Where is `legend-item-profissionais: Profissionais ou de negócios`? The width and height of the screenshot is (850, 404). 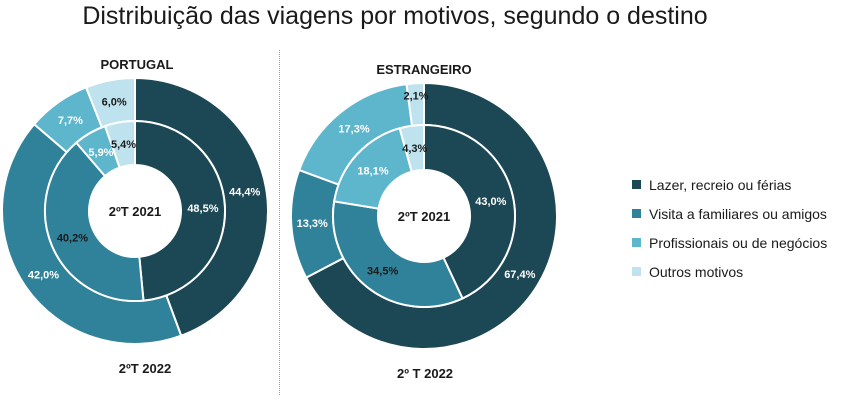 legend-item-profissionais: Profissionais ou de negócios is located at coordinates (729, 242).